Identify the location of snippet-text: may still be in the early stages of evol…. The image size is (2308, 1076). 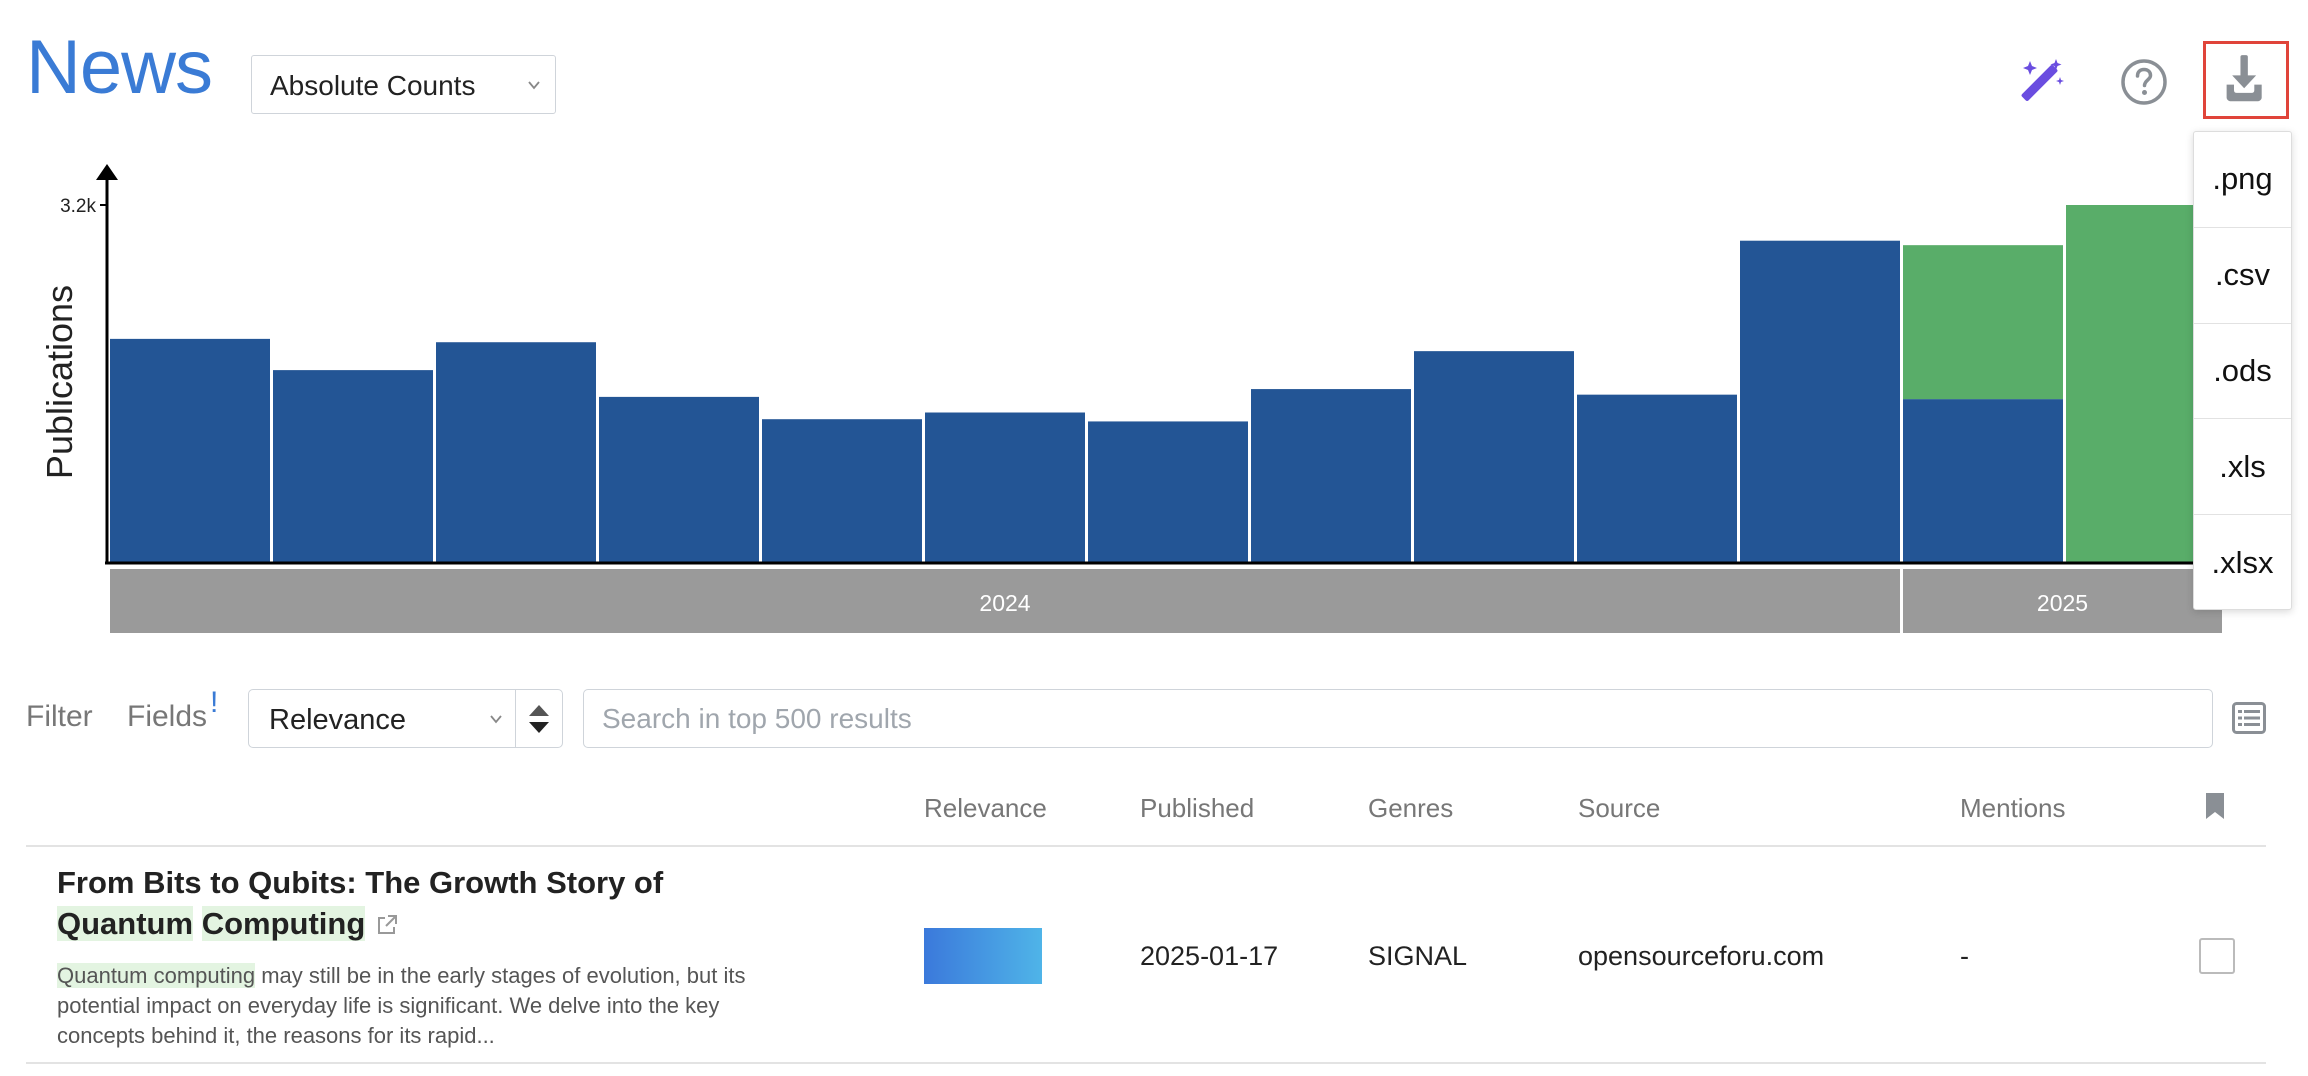
(401, 1005).